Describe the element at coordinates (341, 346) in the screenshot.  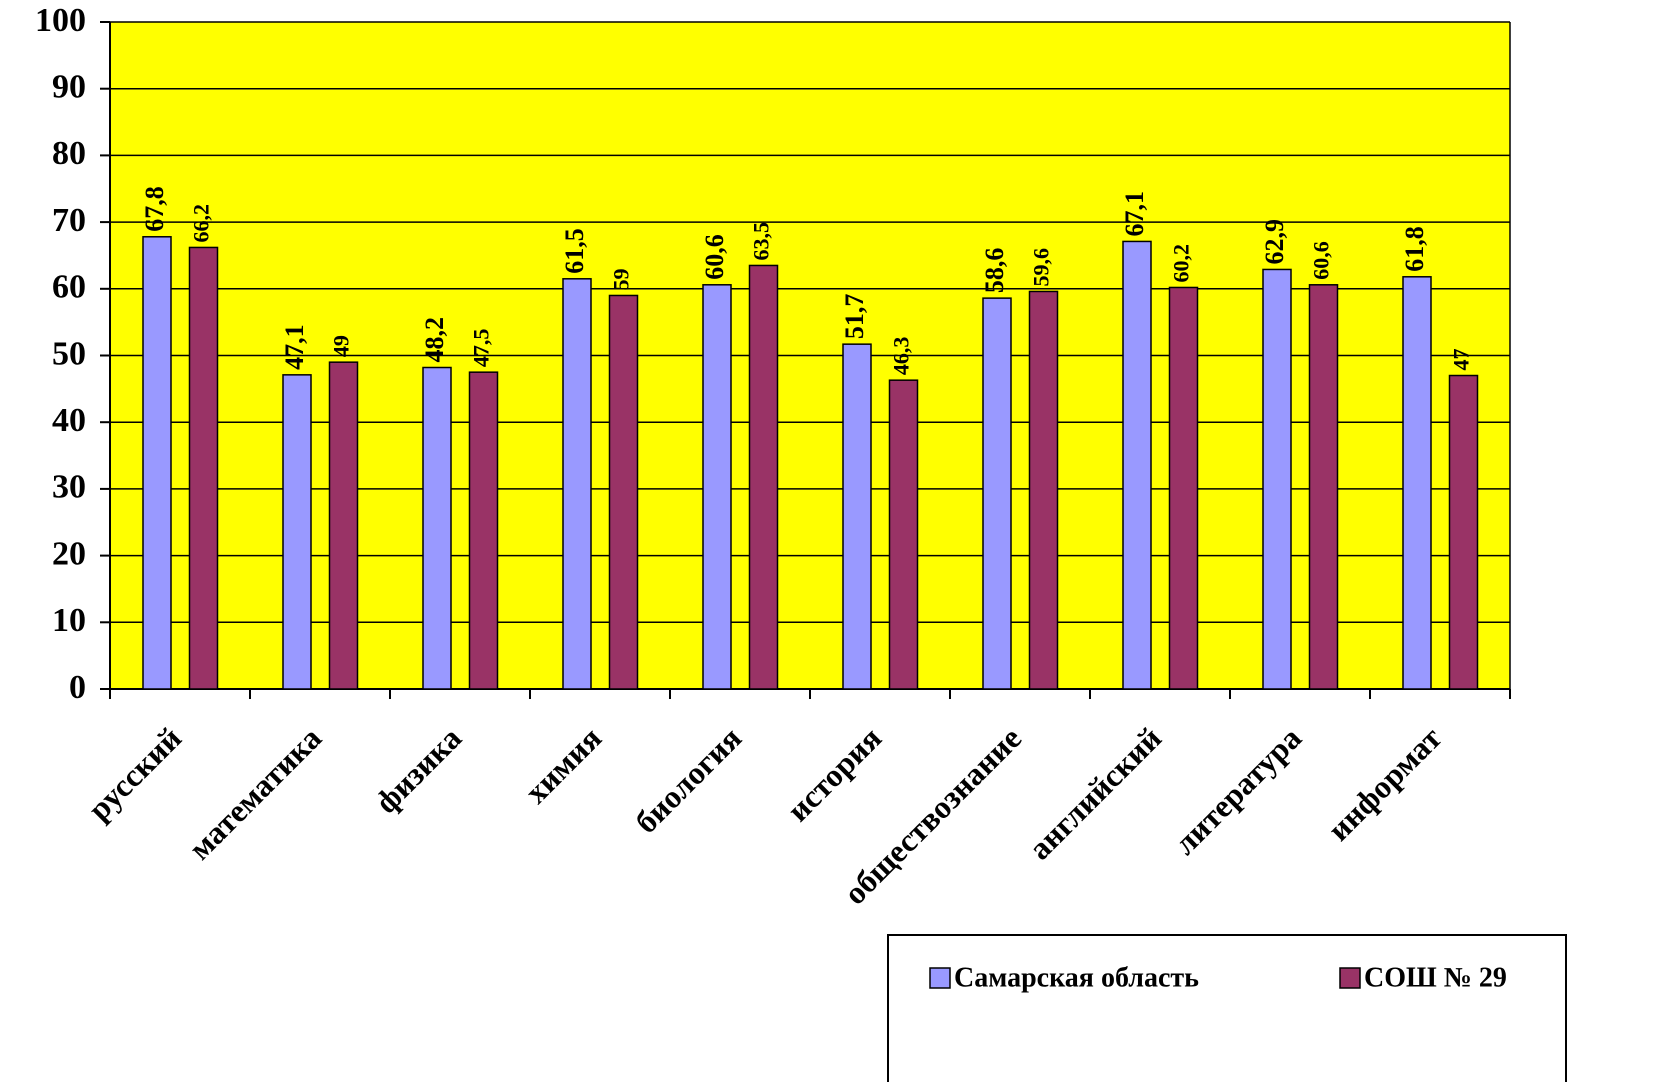
I see `data-label: 49` at that location.